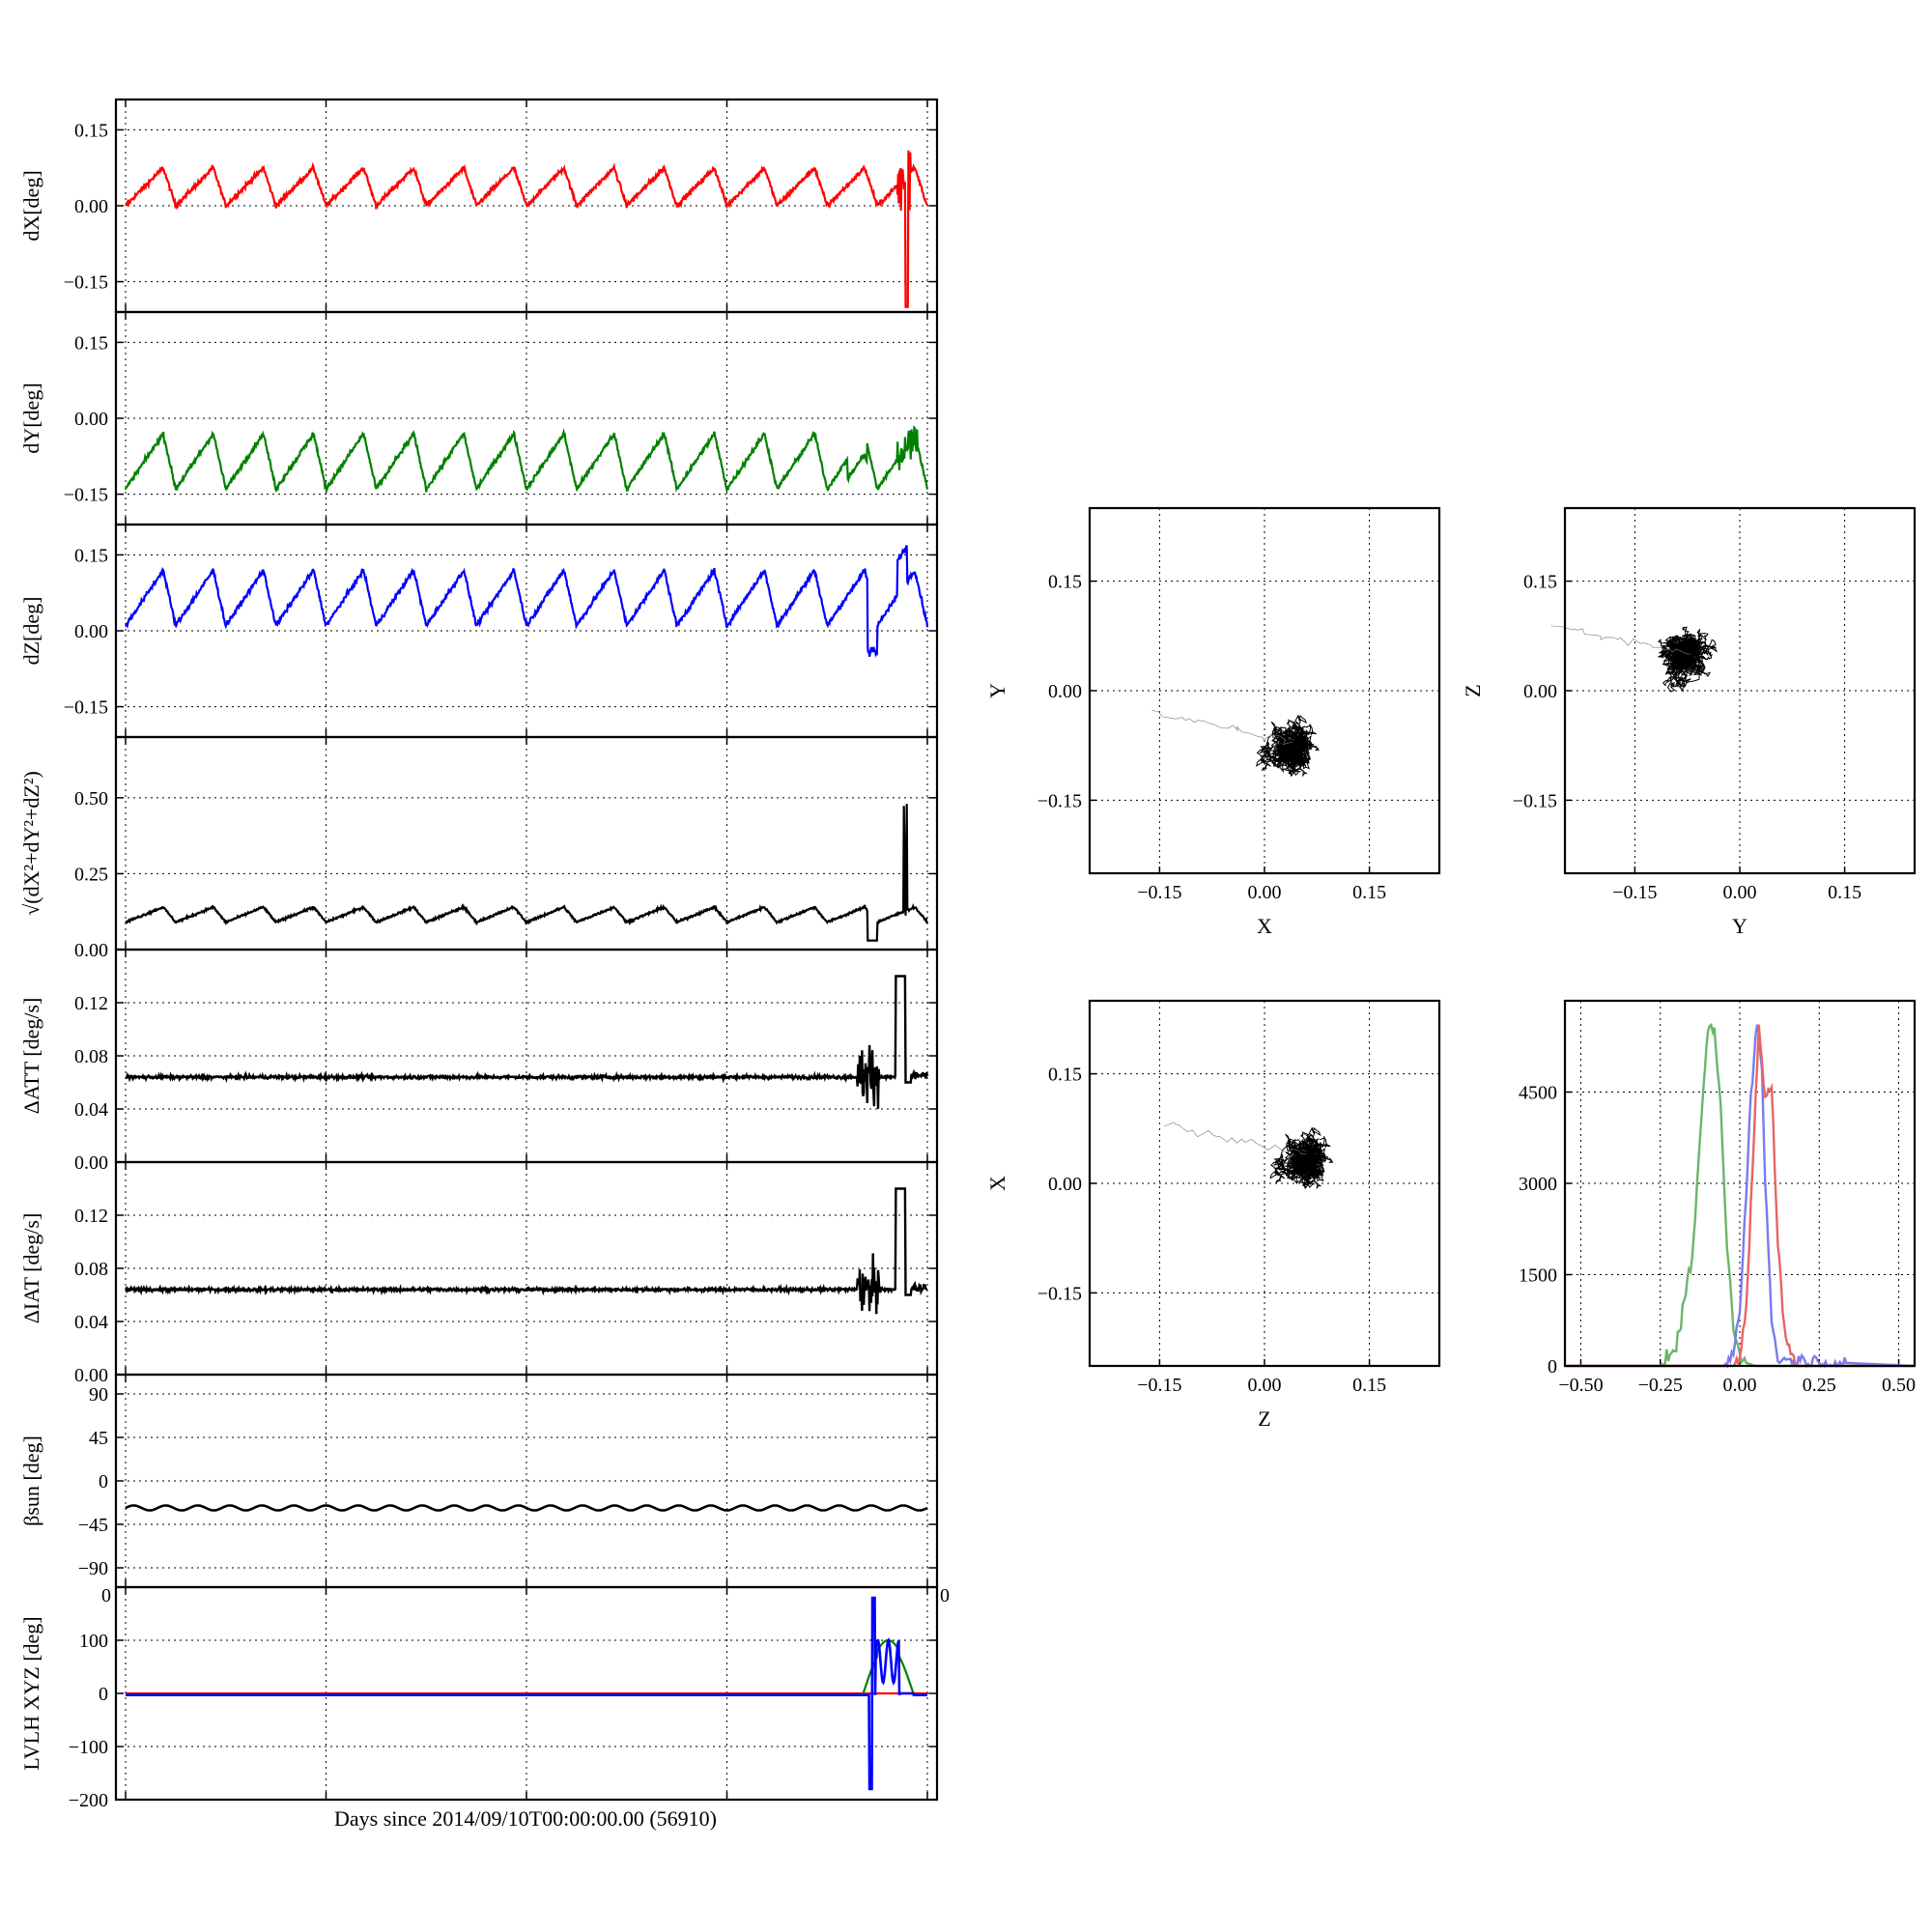 The image size is (1932, 1932). Describe the element at coordinates (91, 799) in the screenshot. I see `y-tick-label: 0.50` at that location.